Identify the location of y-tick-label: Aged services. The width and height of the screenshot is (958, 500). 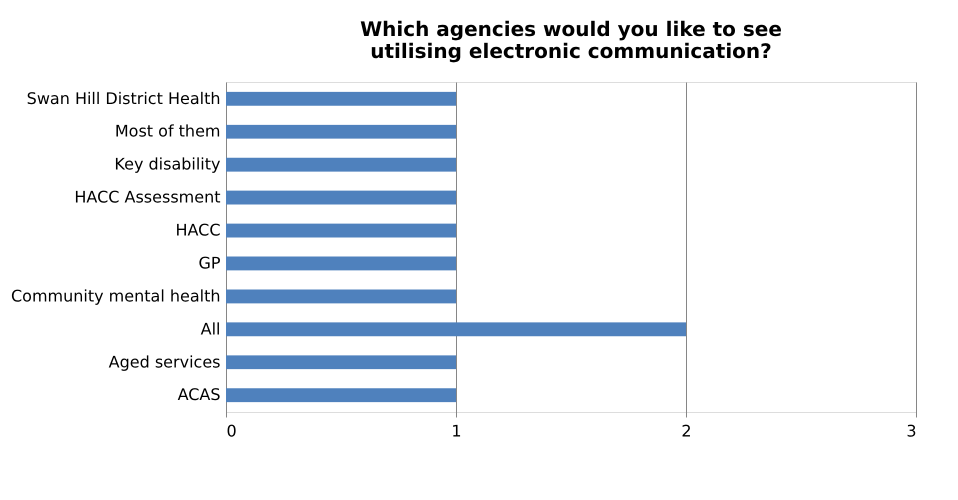
(164, 362).